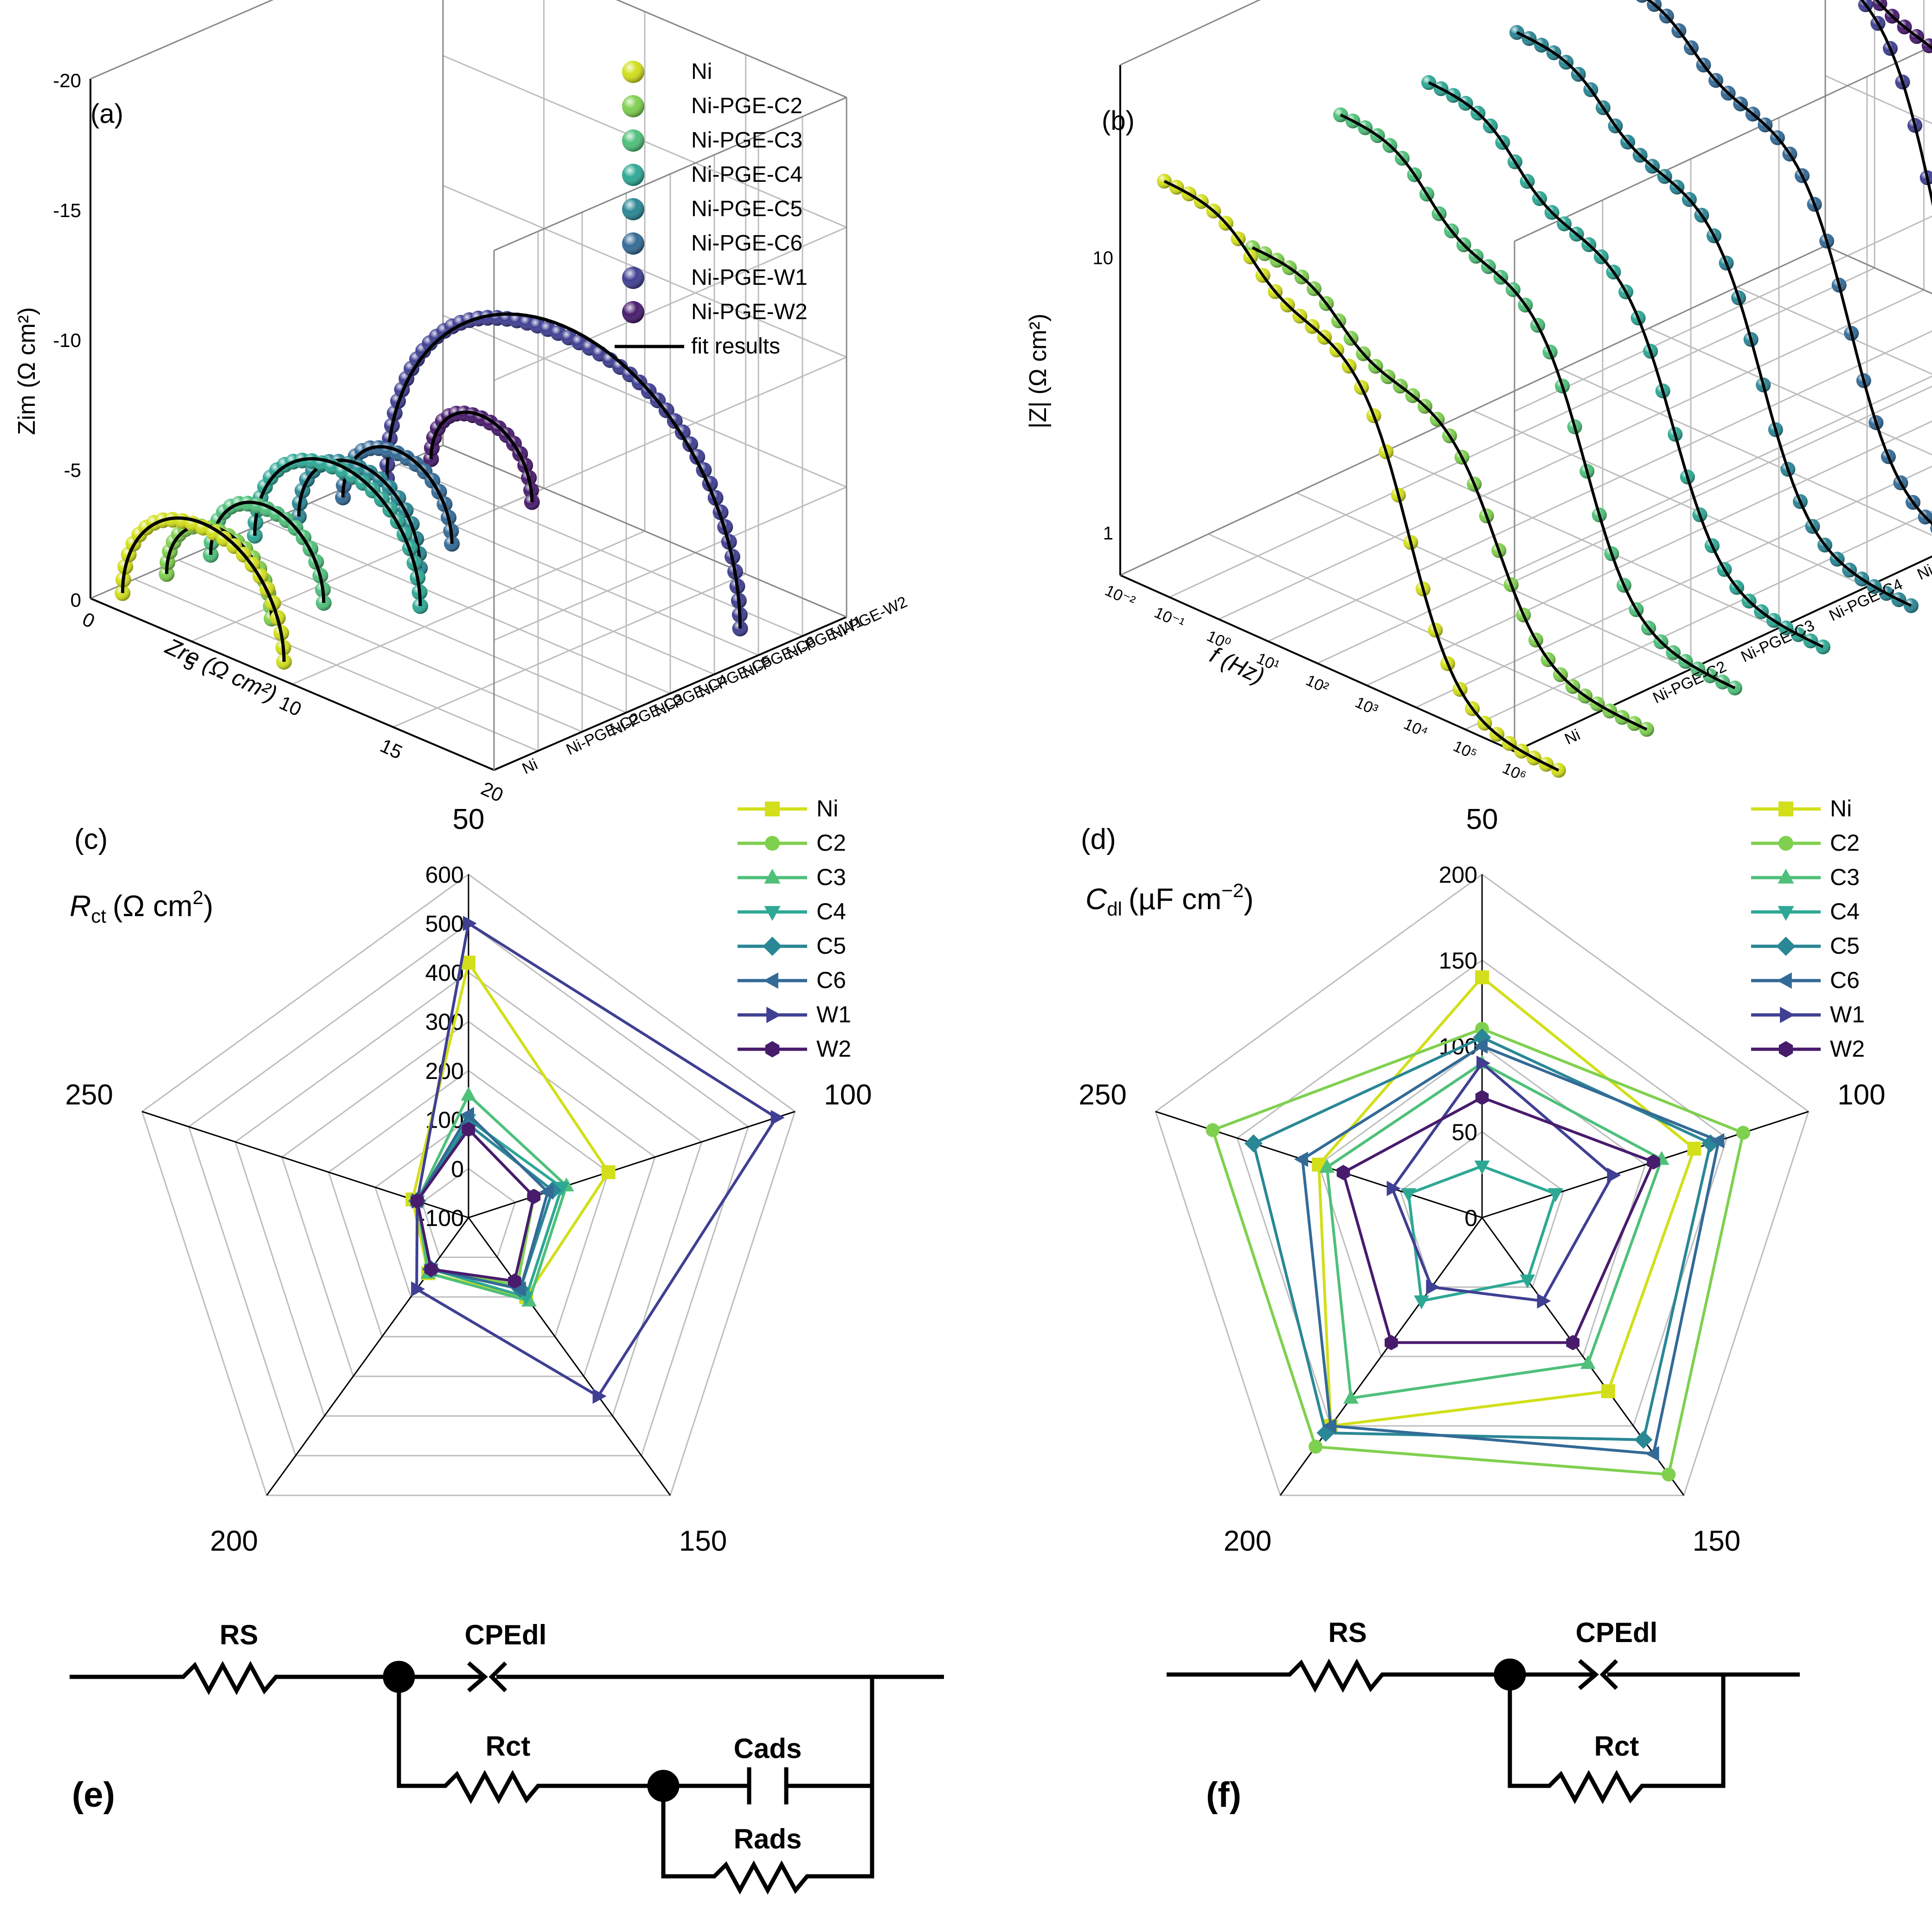  I want to click on radar-series-C4, so click(1483, 1233).